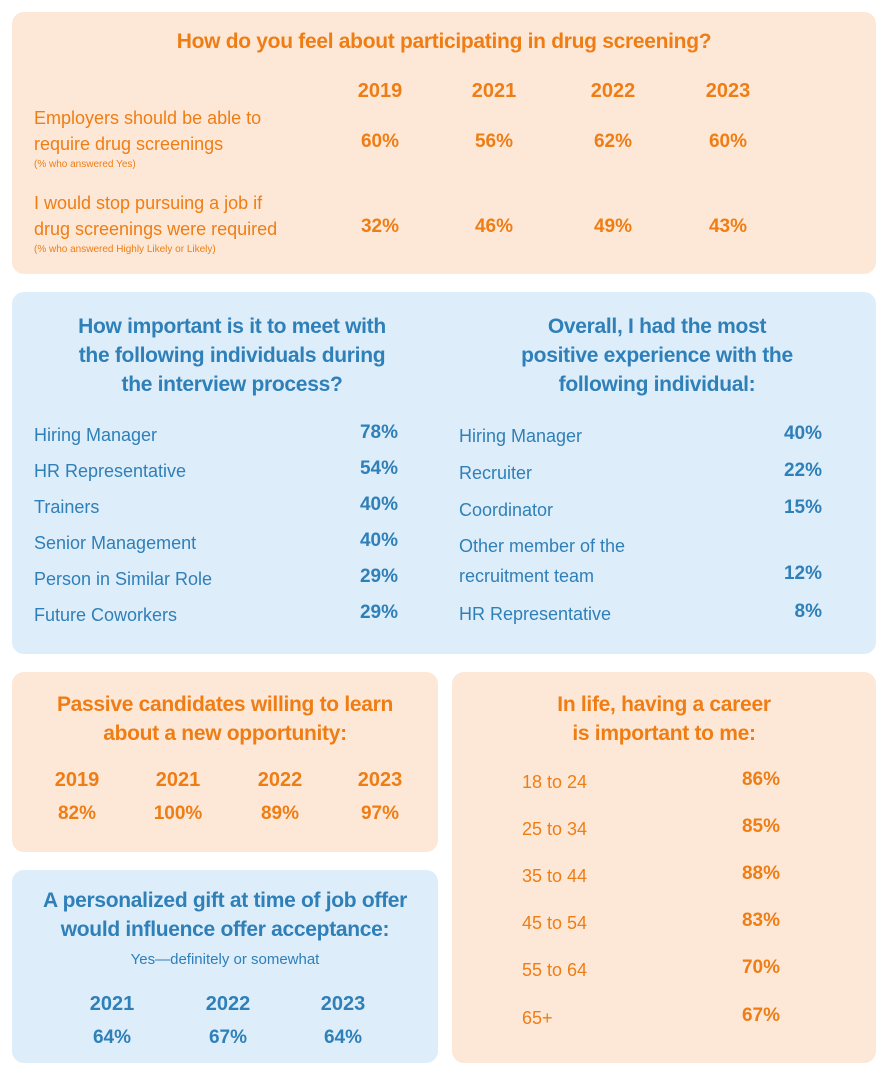 The width and height of the screenshot is (886, 1073). Describe the element at coordinates (77, 813) in the screenshot. I see `year-value: 82%` at that location.